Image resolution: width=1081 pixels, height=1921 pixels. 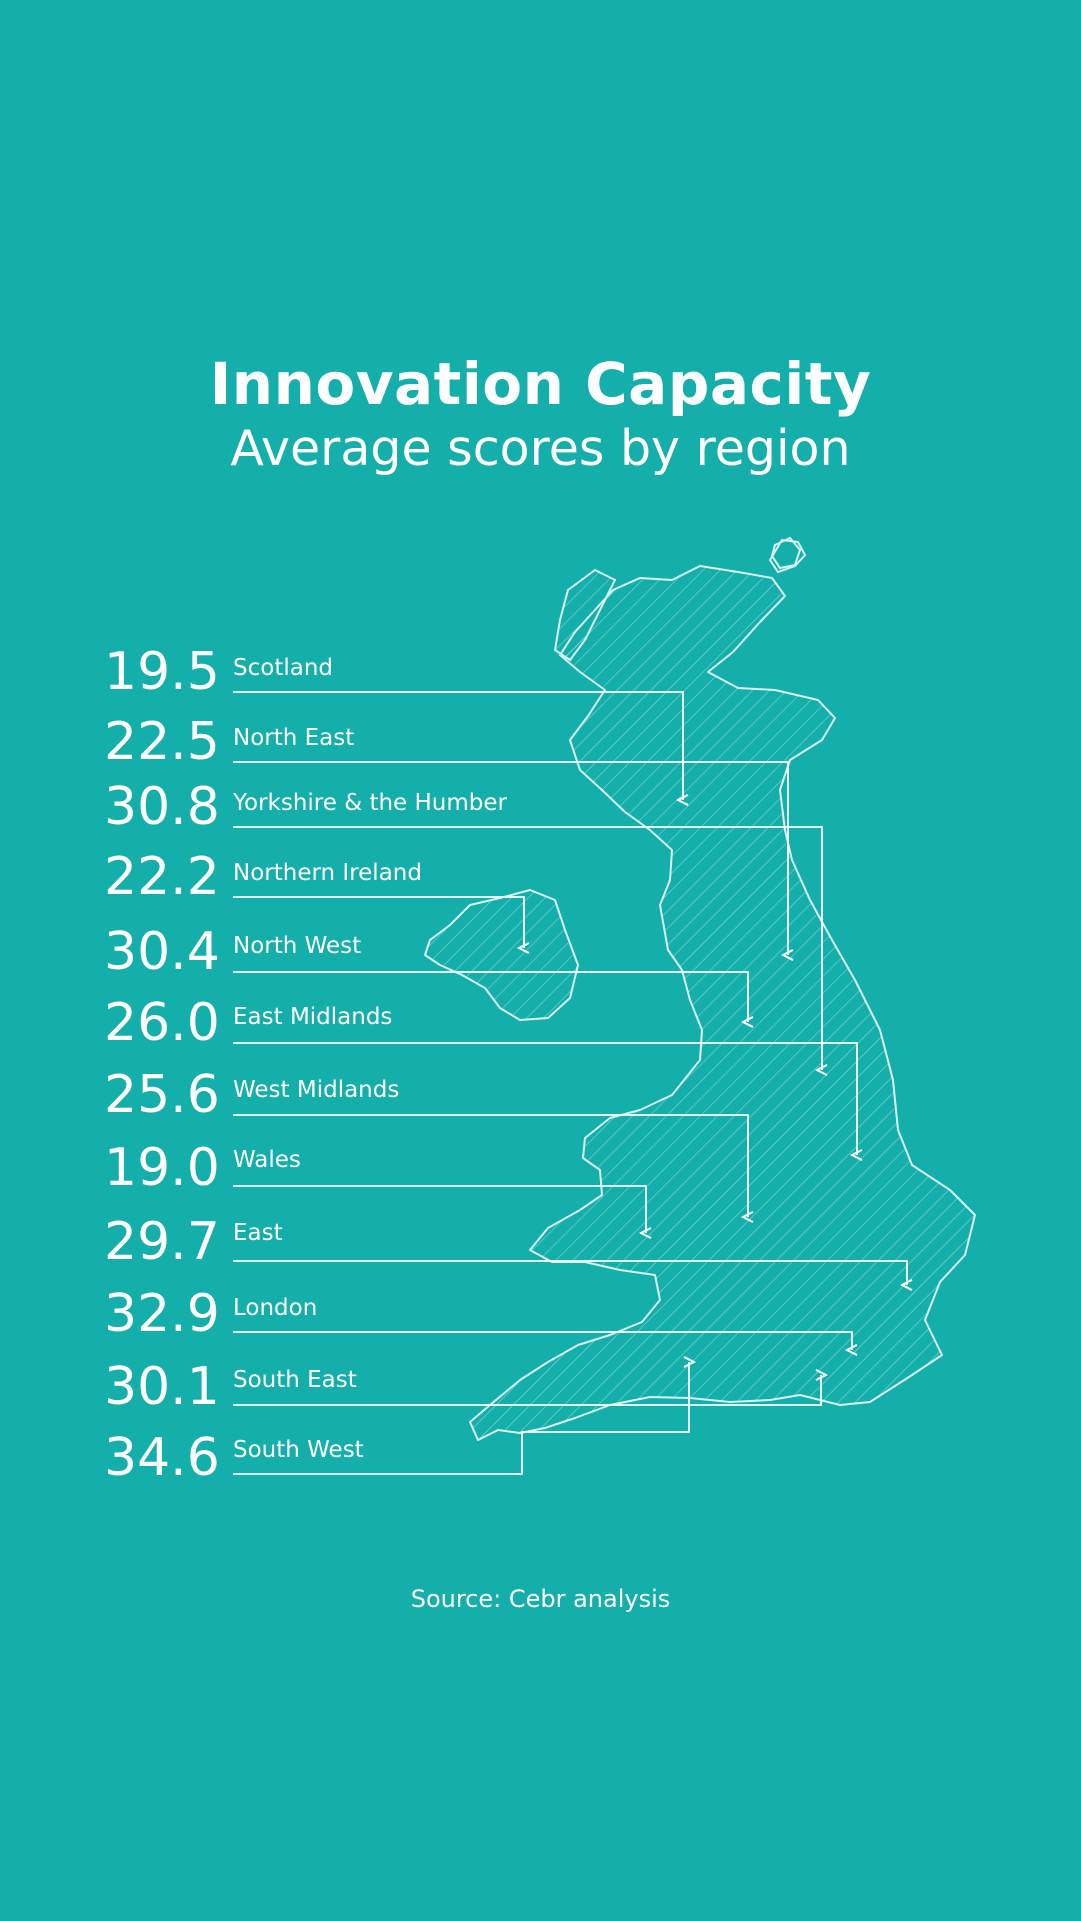 I want to click on region-row-north-west: 30.4 North West, so click(x=500, y=952).